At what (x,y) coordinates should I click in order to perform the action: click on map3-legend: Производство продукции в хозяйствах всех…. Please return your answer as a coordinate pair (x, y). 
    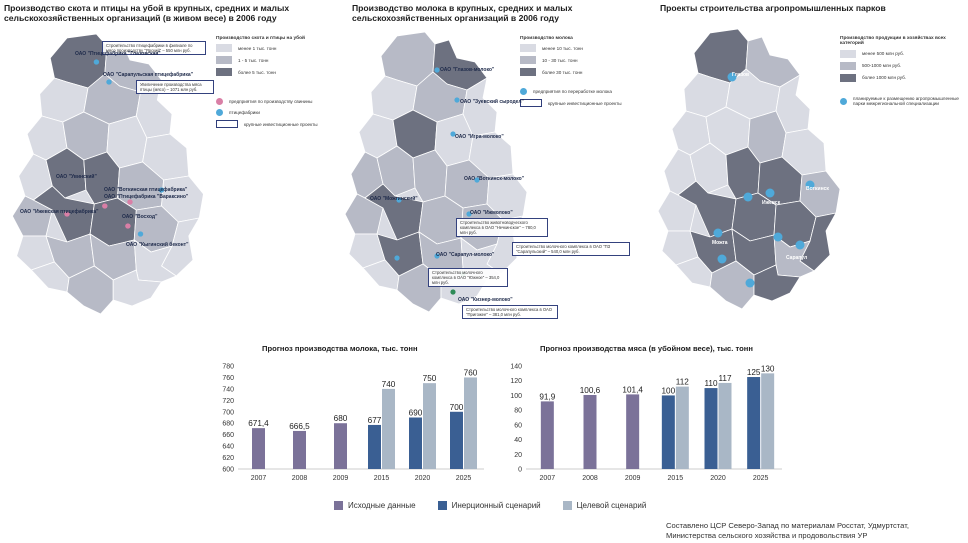
    Looking at the image, I should click on (901, 73).